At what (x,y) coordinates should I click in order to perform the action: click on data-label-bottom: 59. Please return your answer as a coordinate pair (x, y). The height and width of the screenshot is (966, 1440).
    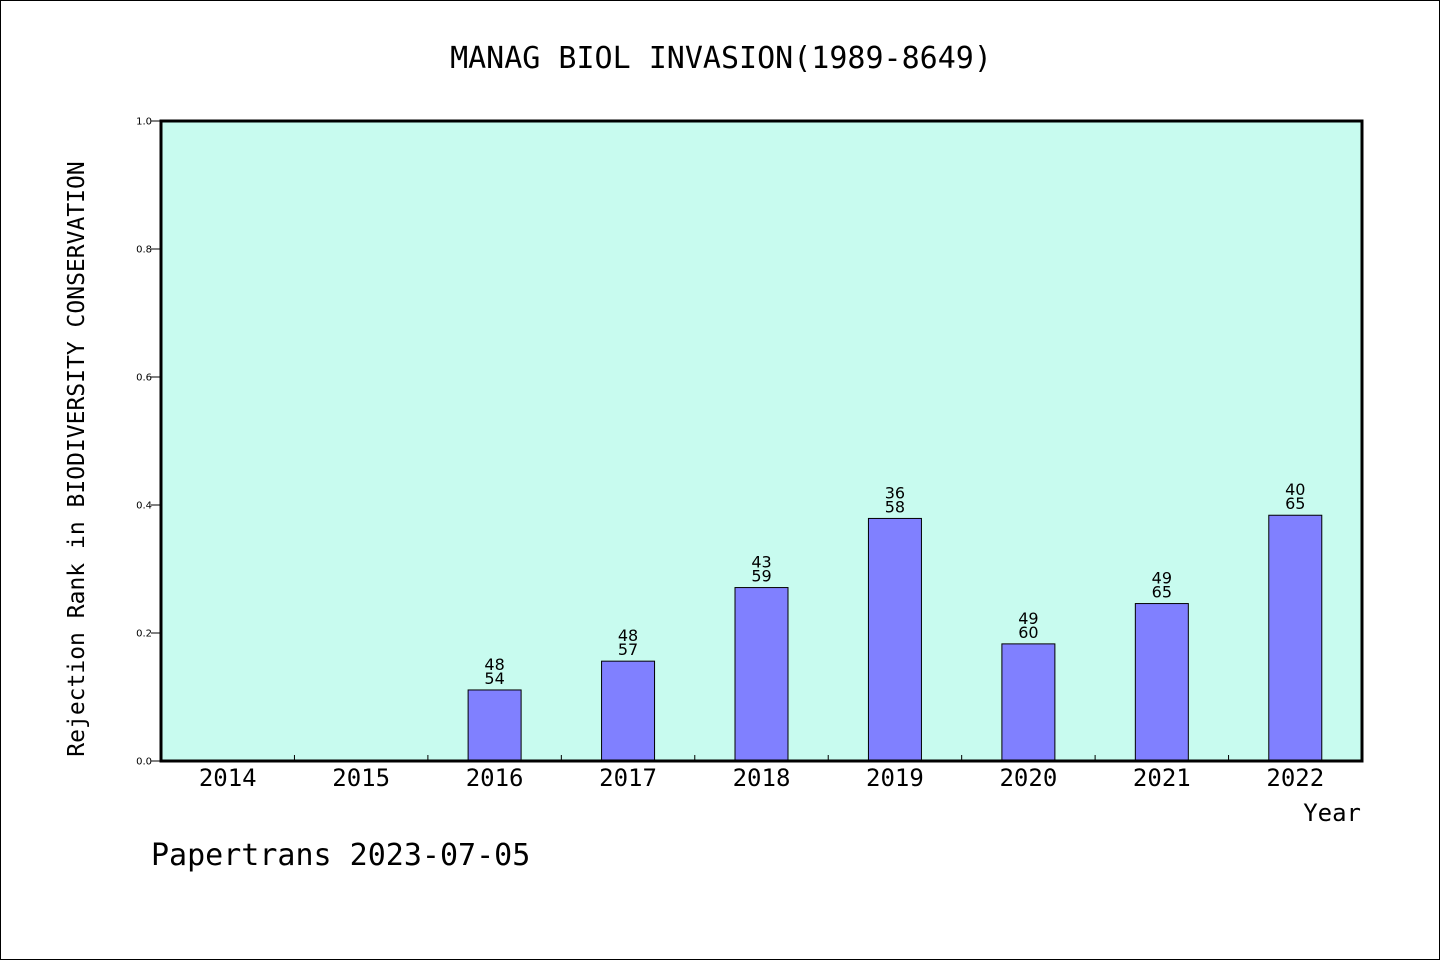
    Looking at the image, I should click on (761, 576).